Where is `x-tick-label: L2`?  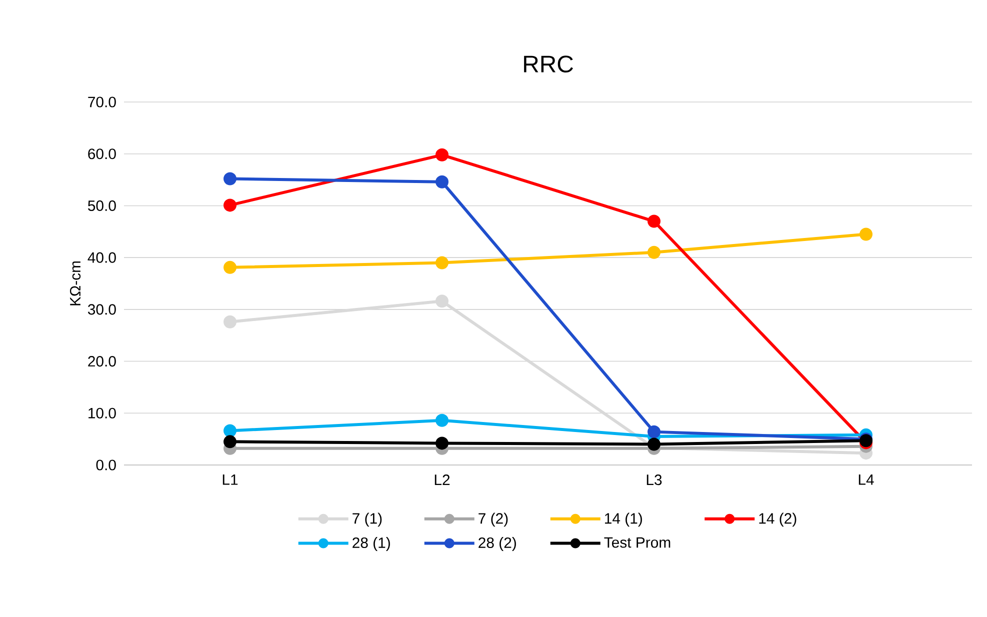
x-tick-label: L2 is located at coordinates (442, 479).